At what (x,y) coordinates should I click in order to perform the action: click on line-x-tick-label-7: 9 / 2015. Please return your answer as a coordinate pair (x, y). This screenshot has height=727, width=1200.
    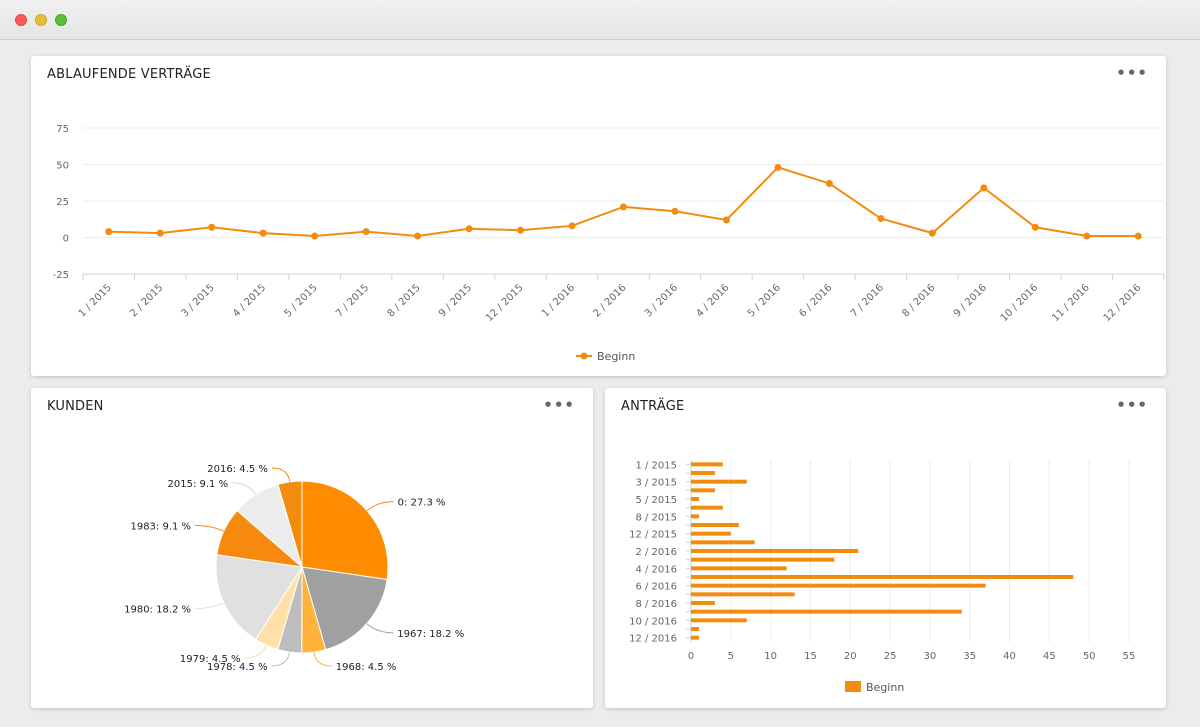
    Looking at the image, I should click on (455, 300).